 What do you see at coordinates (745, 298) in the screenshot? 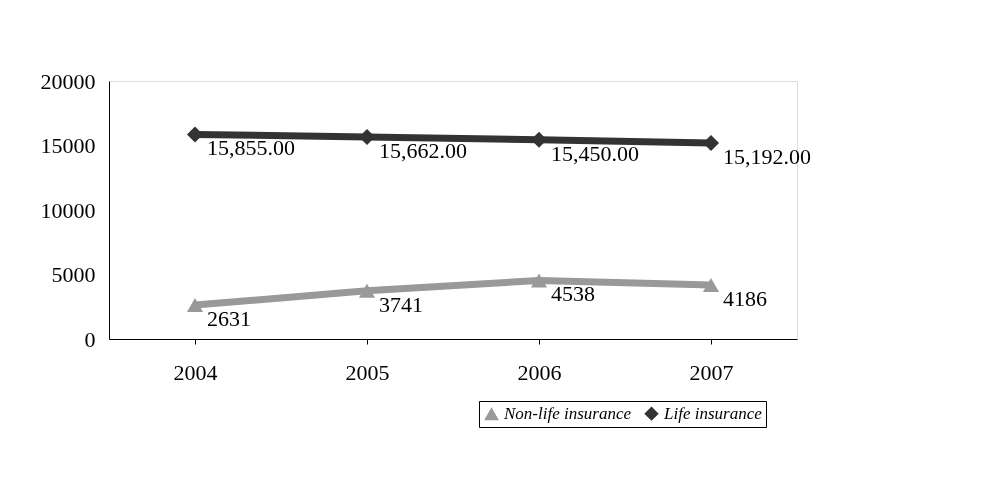
I see `data-label: 4186` at bounding box center [745, 298].